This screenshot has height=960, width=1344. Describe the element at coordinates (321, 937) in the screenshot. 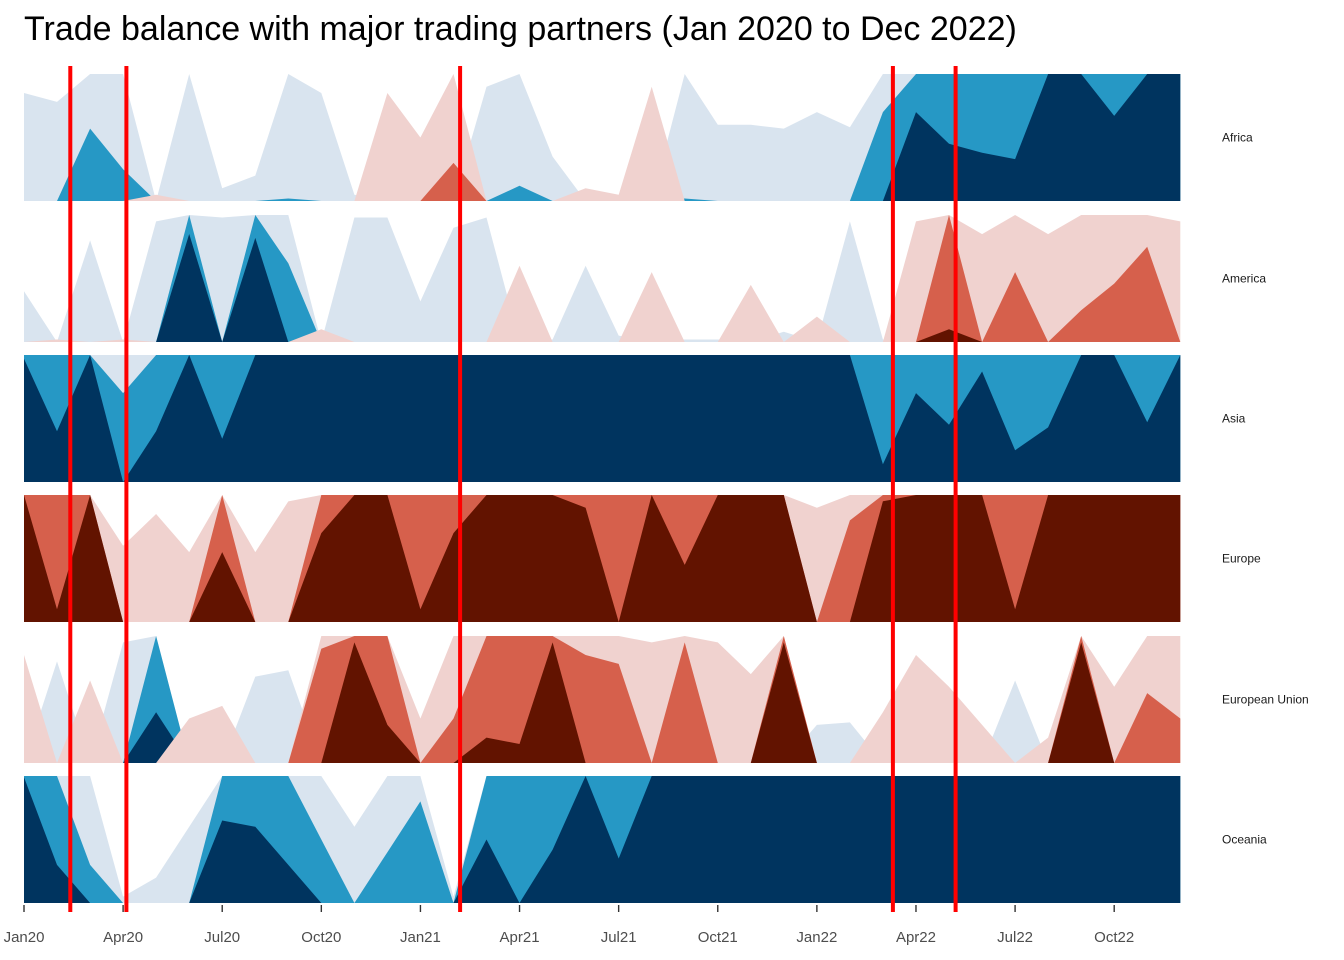

I see `x-tick-label-oct20: Oct20` at that location.